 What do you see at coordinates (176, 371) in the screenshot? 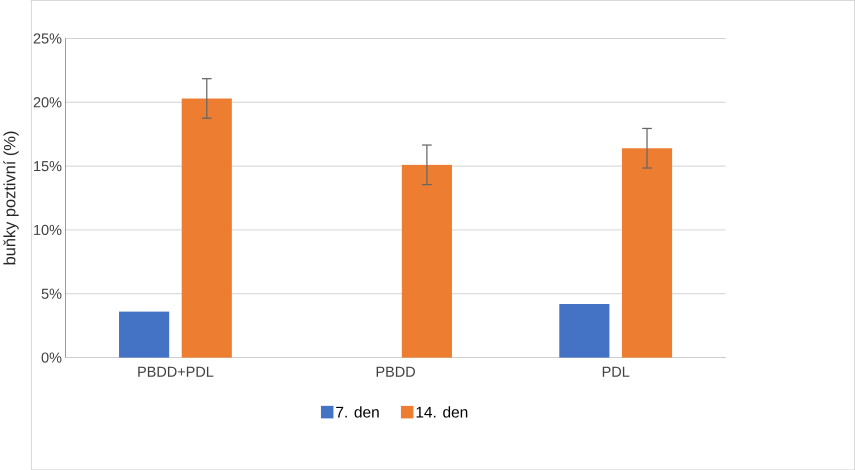
I see `x-tick-label: PBDD+PDL` at bounding box center [176, 371].